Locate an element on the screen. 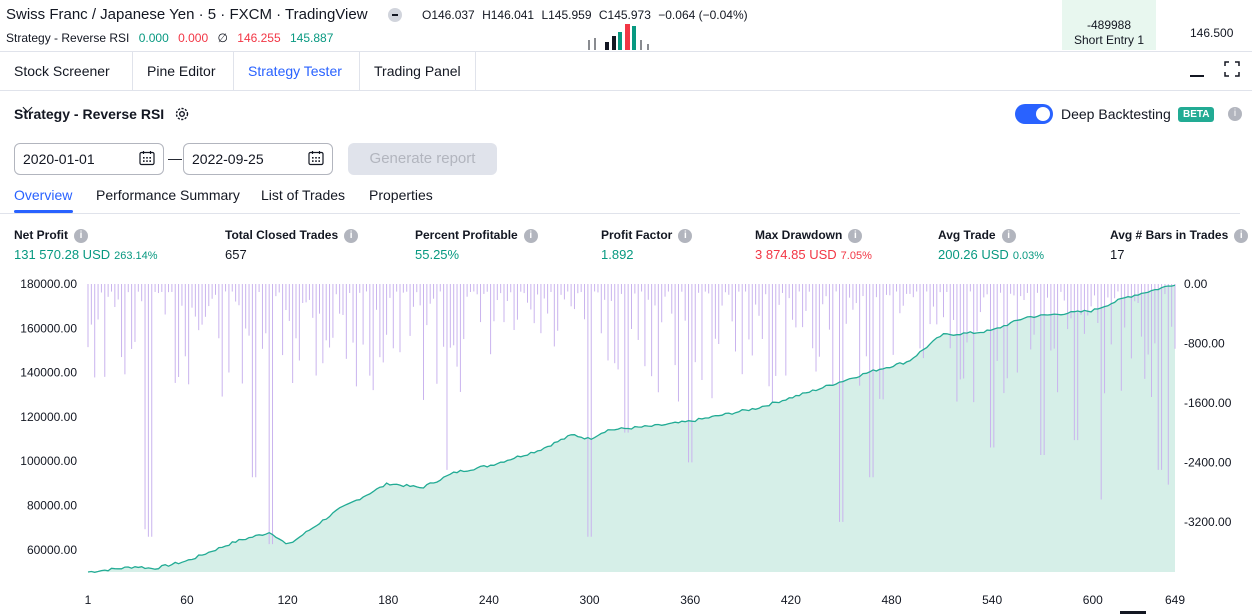  x-axis-tick: 240 is located at coordinates (489, 600).